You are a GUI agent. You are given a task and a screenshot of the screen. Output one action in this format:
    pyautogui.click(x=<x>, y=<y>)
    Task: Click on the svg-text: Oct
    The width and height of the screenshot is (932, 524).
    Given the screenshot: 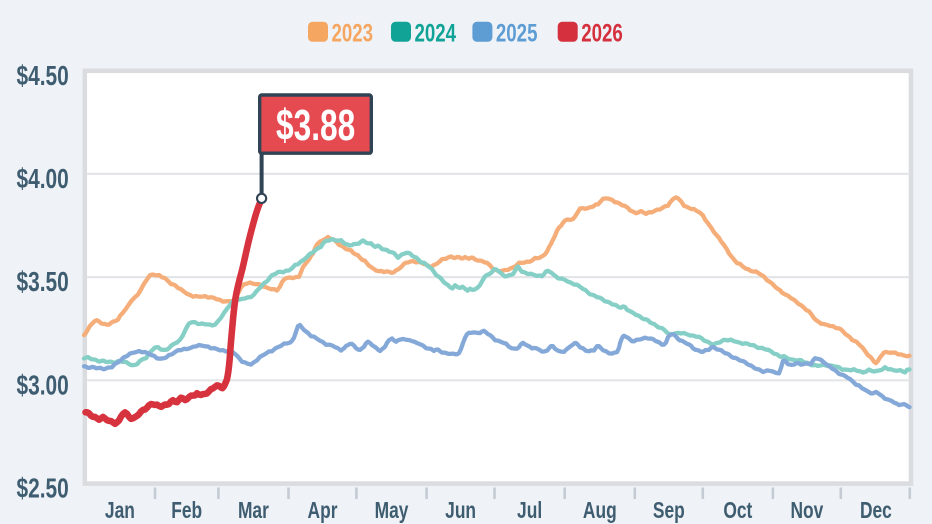 What is the action you would take?
    pyautogui.click(x=737, y=511)
    